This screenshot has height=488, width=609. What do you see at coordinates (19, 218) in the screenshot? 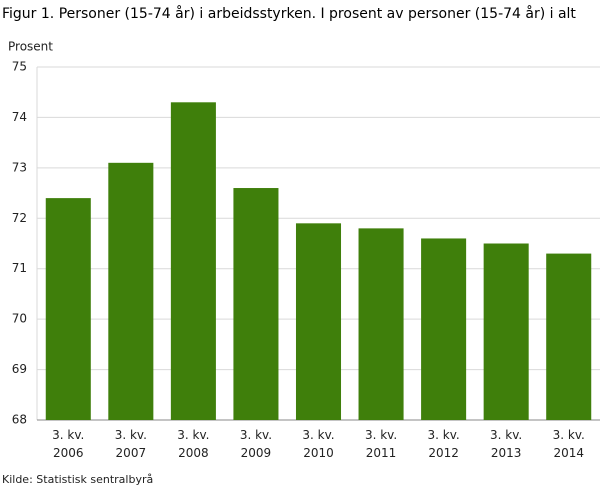
I see `y-tick-label: 72` at bounding box center [19, 218].